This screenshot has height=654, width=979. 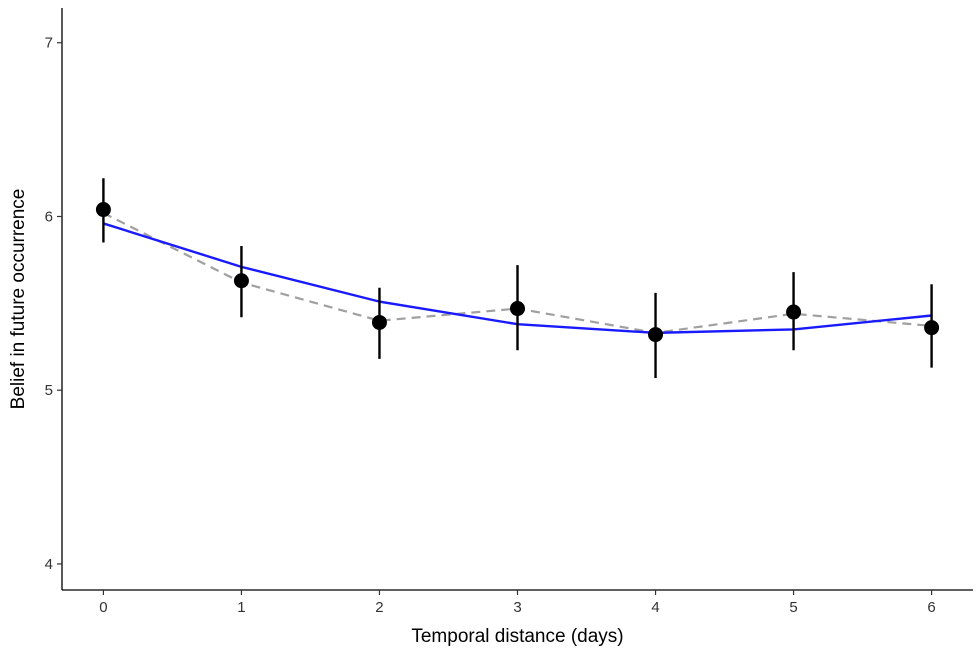 What do you see at coordinates (655, 607) in the screenshot?
I see `x-tick-label: 4` at bounding box center [655, 607].